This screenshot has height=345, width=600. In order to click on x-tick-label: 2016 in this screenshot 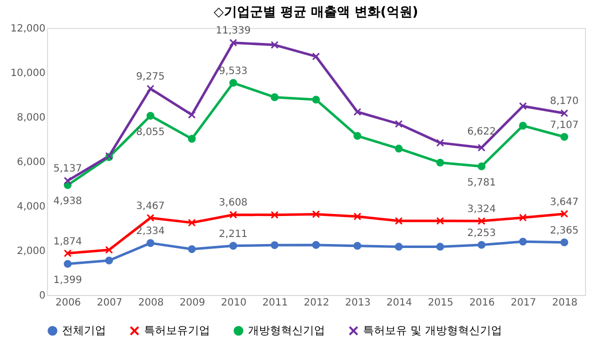, I will do `click(482, 303)`.